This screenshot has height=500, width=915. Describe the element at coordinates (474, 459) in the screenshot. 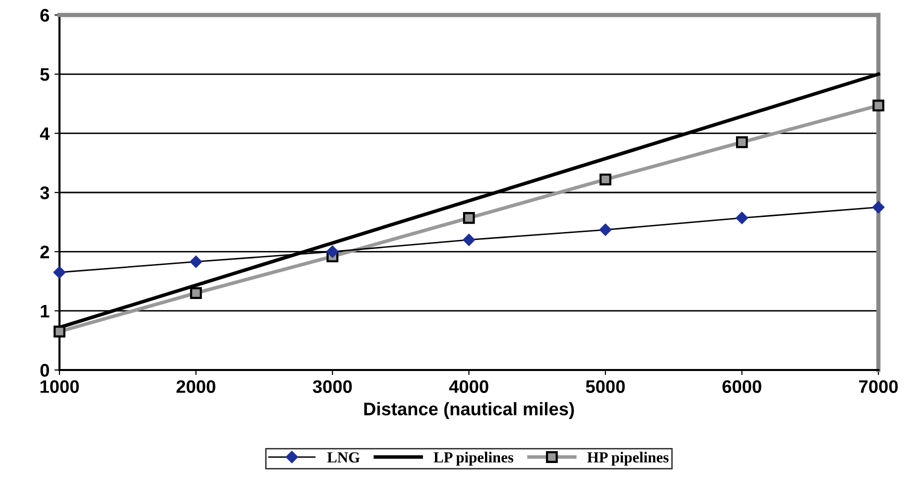

I see `legend-label: LP pipelines` at that location.